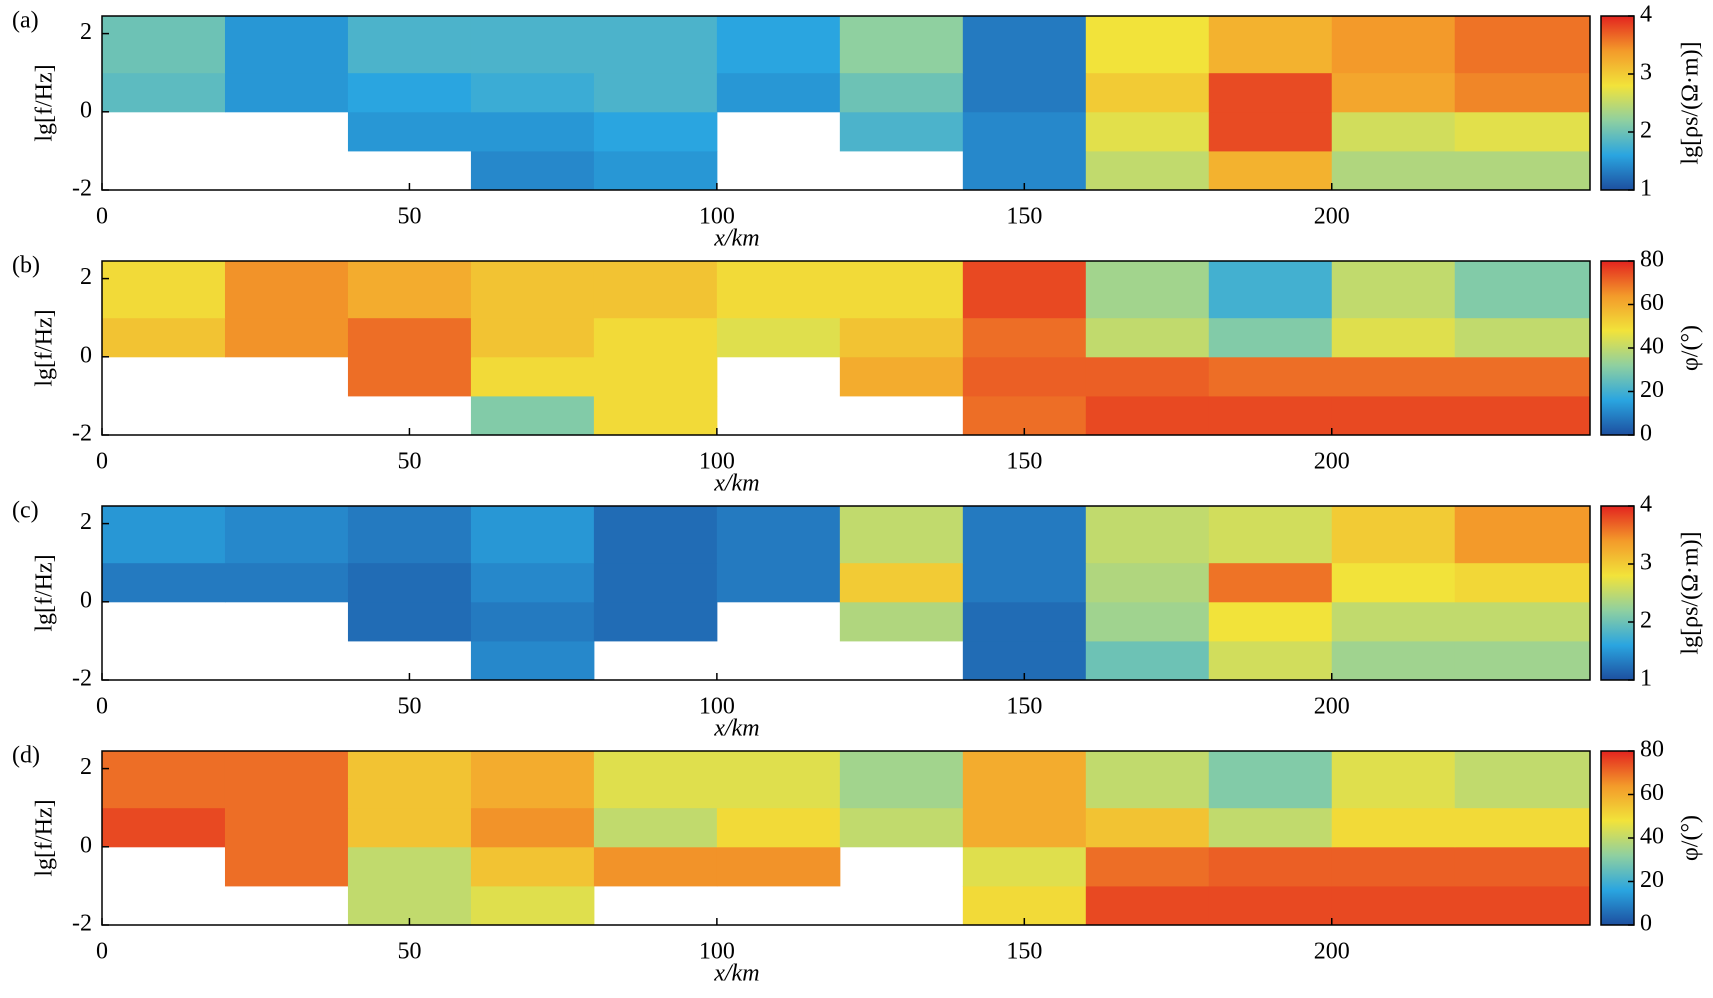 The width and height of the screenshot is (1713, 998). I want to click on colorbar-tick-label: 0, so click(1646, 434).